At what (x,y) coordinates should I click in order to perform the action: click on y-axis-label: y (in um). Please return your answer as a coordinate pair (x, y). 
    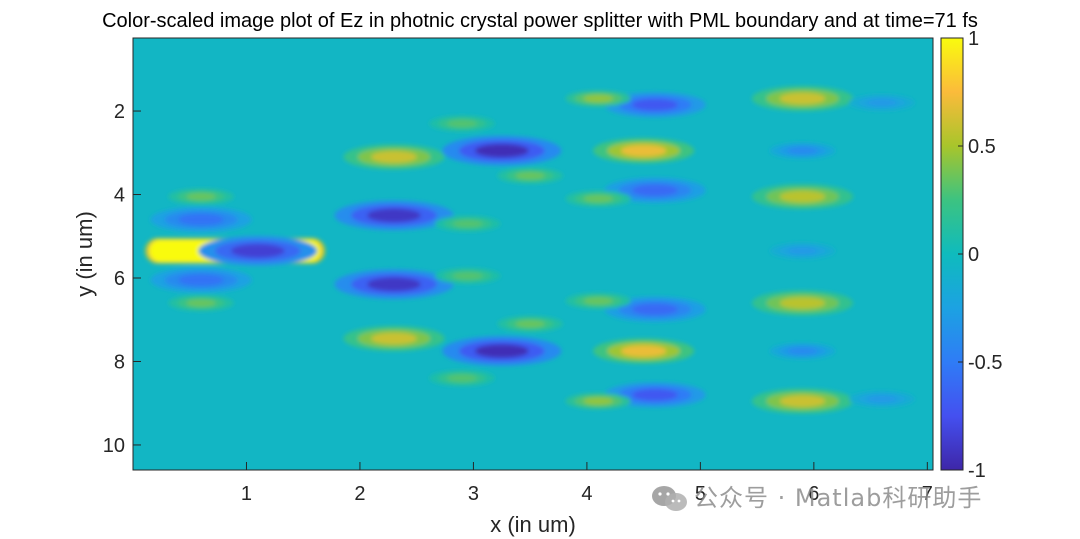
    Looking at the image, I should click on (84, 254).